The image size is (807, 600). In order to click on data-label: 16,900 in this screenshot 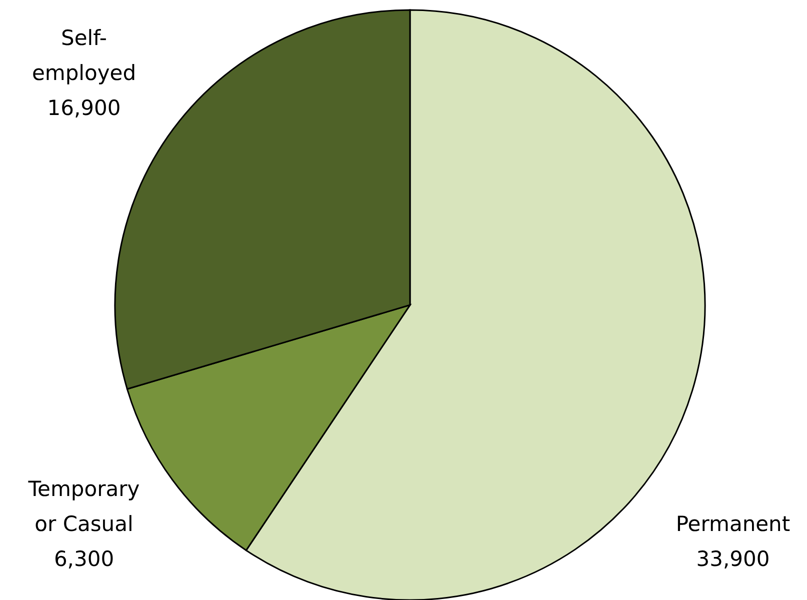, I will do `click(84, 108)`.